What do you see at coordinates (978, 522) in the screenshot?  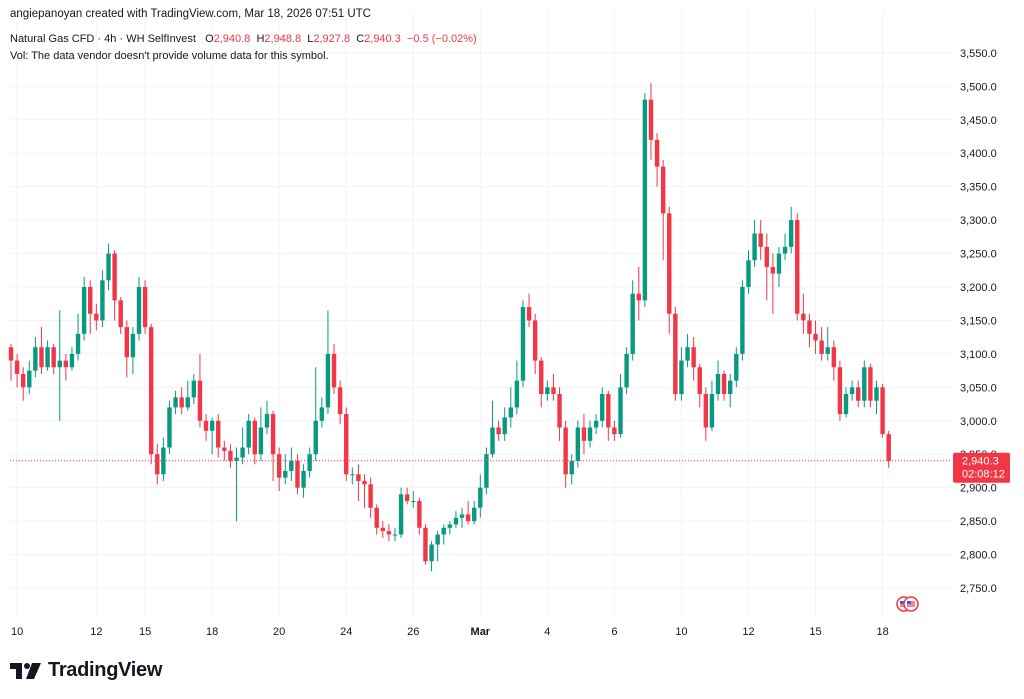 I see `y-tick-label: 2,850.0` at bounding box center [978, 522].